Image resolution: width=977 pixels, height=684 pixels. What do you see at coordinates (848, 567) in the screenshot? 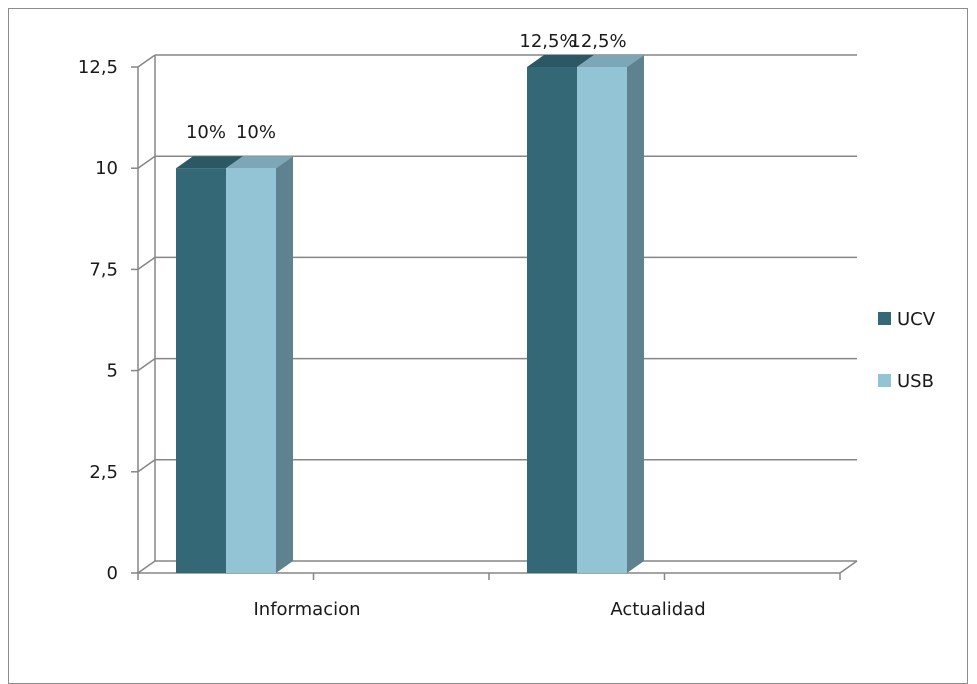
I see `floor-edge` at bounding box center [848, 567].